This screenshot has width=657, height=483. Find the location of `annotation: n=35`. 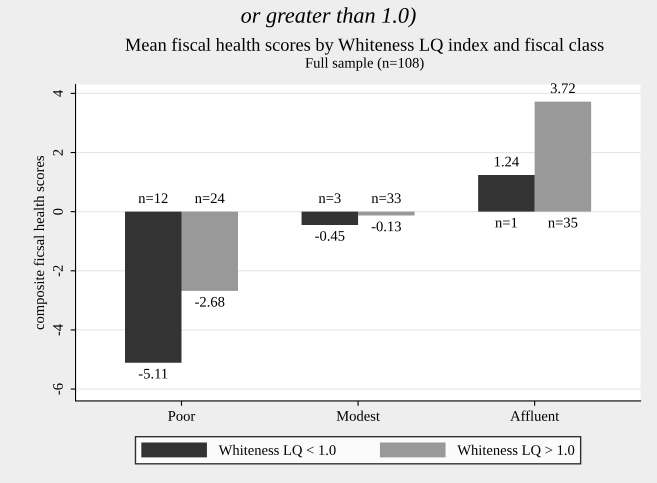

annotation: n=35 is located at coordinates (563, 223).